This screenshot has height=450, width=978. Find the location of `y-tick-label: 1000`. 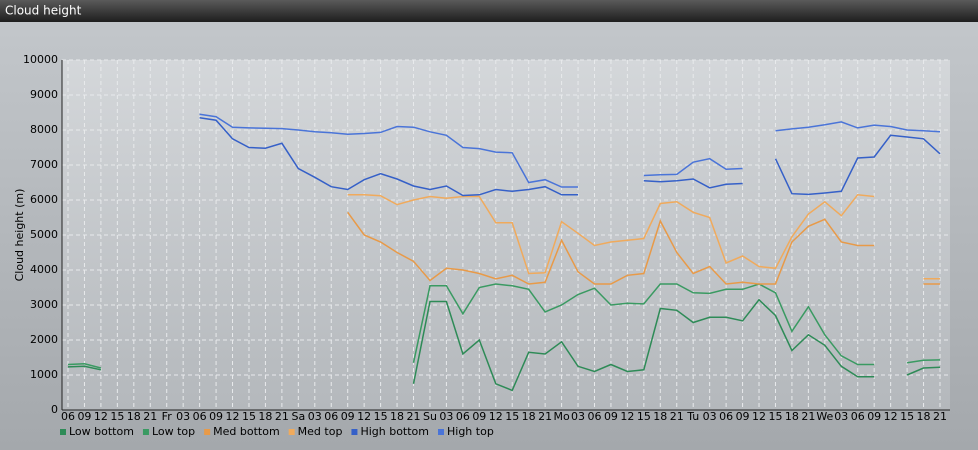

y-tick-label: 1000 is located at coordinates (44, 374).